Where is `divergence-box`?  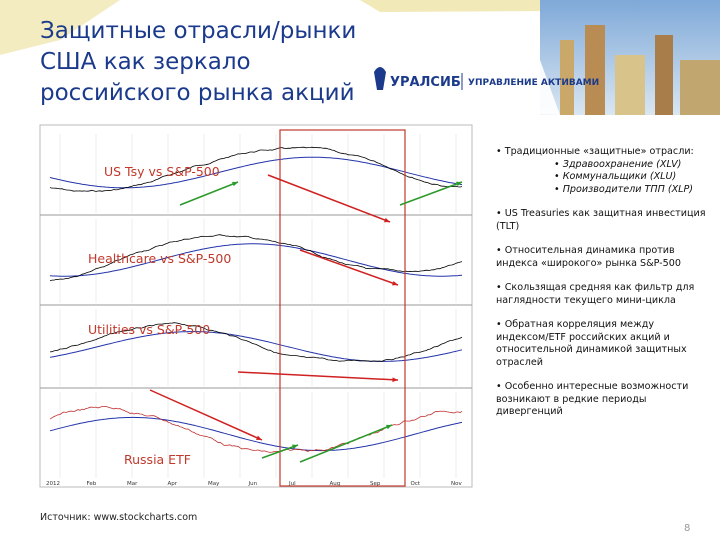
divergence-box is located at coordinates (342, 308).